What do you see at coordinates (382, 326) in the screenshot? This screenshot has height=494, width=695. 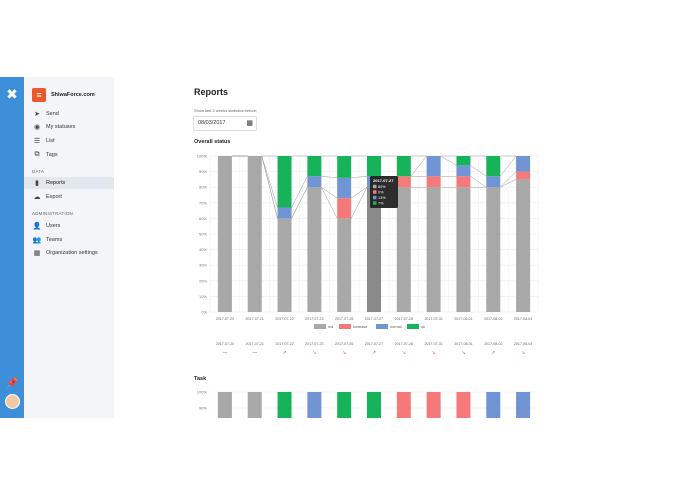 I see `legend-swatch-normal` at bounding box center [382, 326].